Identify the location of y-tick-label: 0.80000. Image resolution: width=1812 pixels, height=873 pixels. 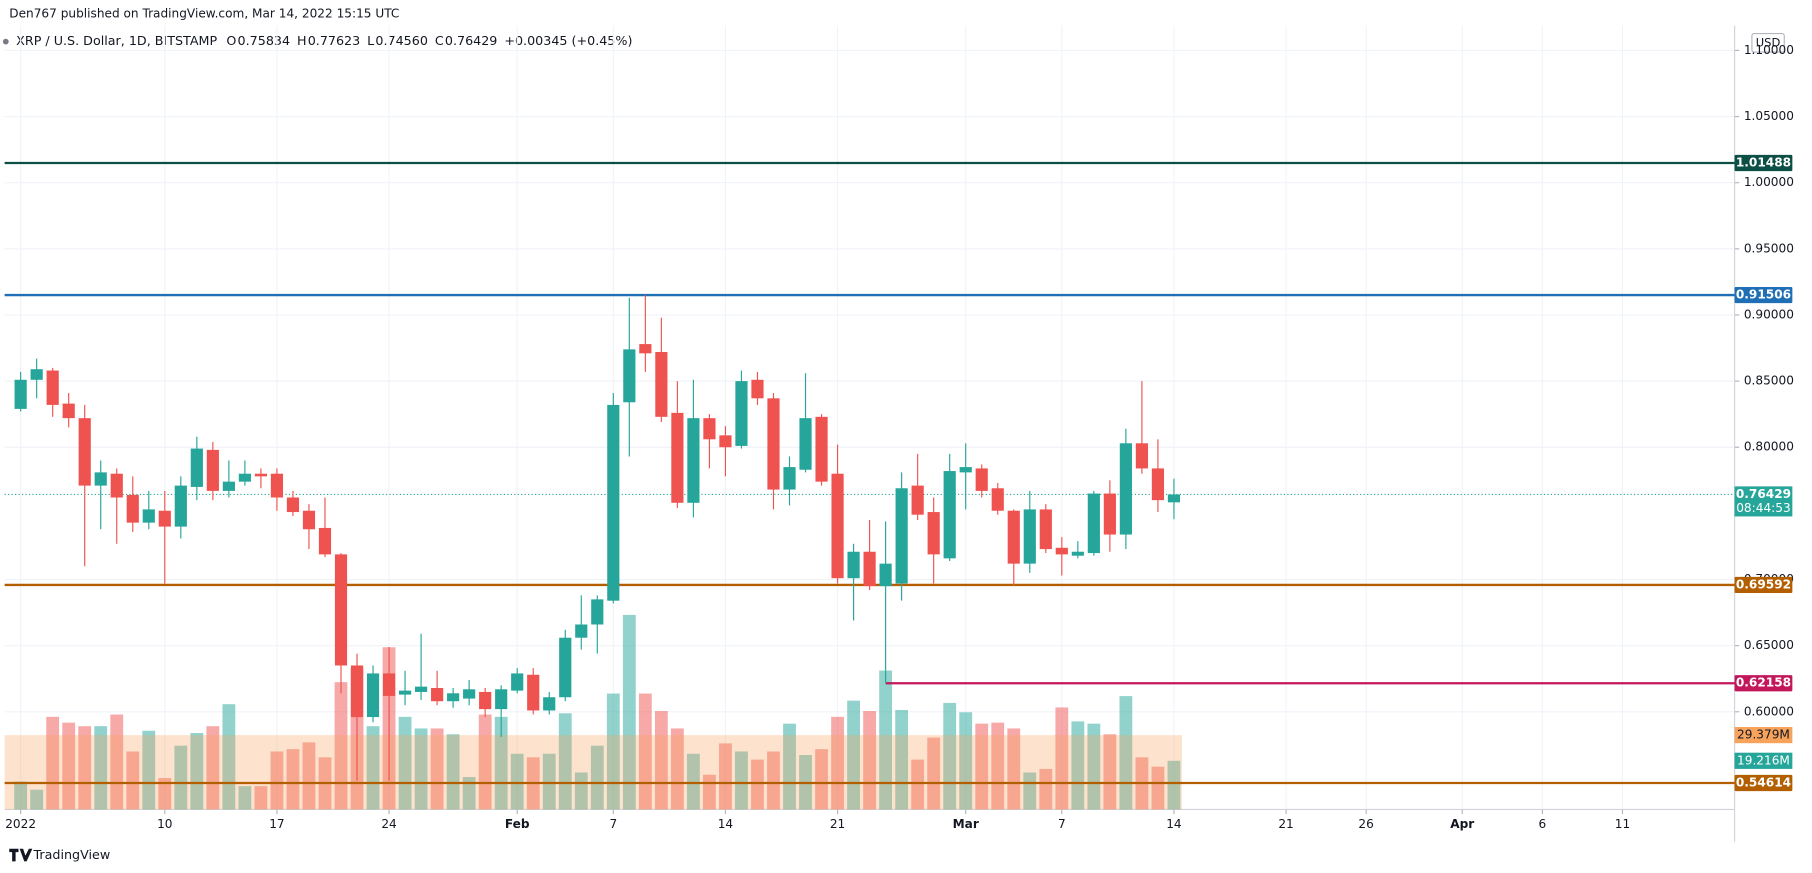
(1769, 447).